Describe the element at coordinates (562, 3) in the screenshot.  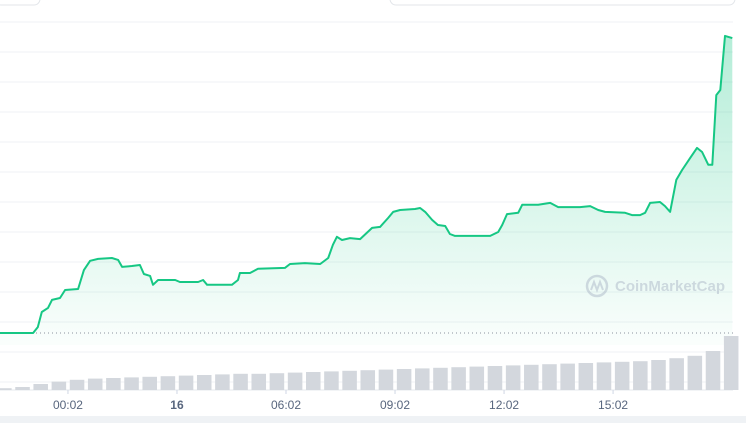
I see `search-box` at that location.